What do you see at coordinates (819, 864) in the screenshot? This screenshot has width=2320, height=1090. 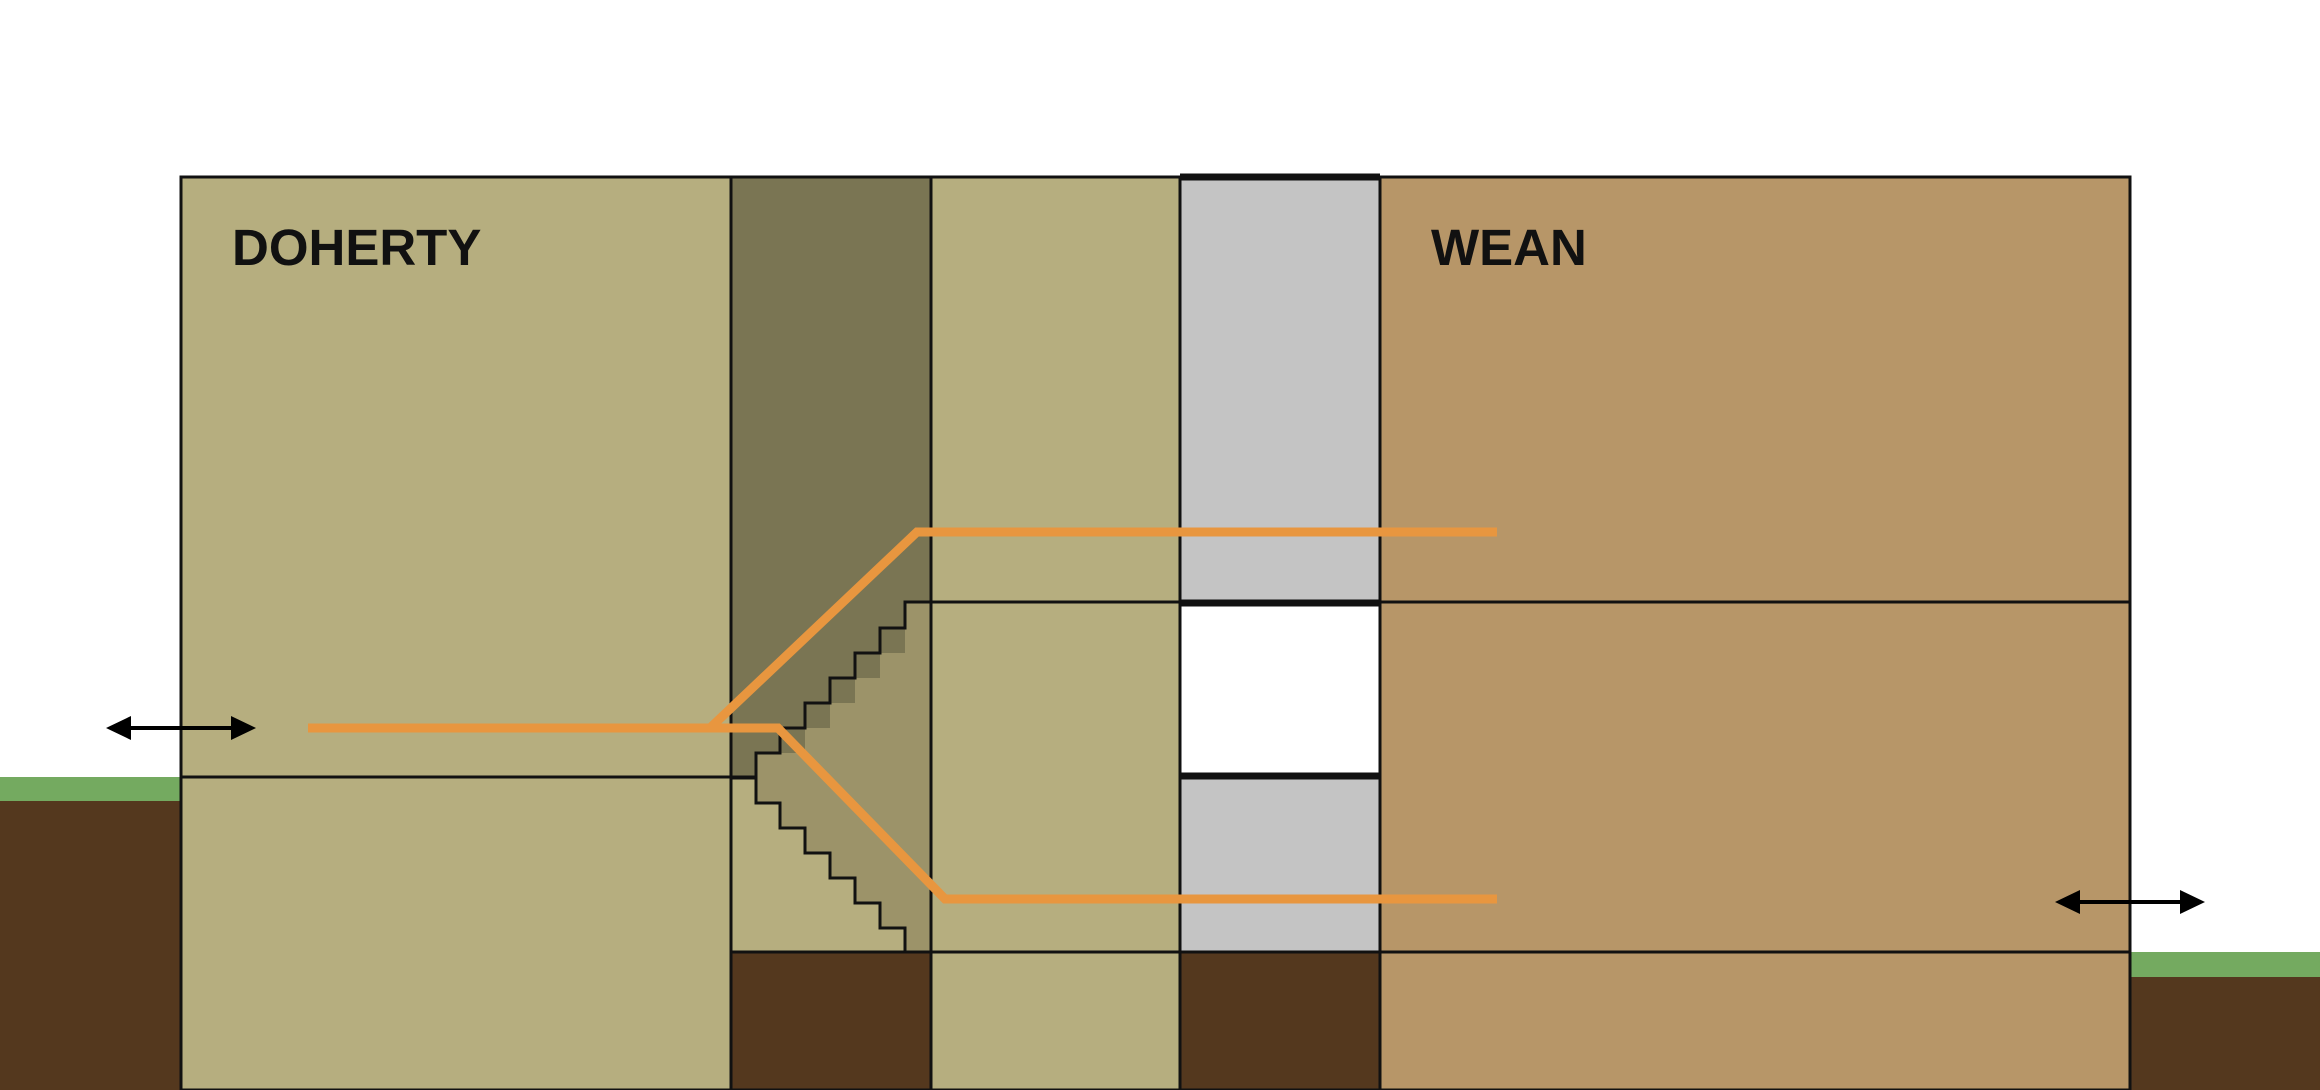 I see `stair-steps-lower` at bounding box center [819, 864].